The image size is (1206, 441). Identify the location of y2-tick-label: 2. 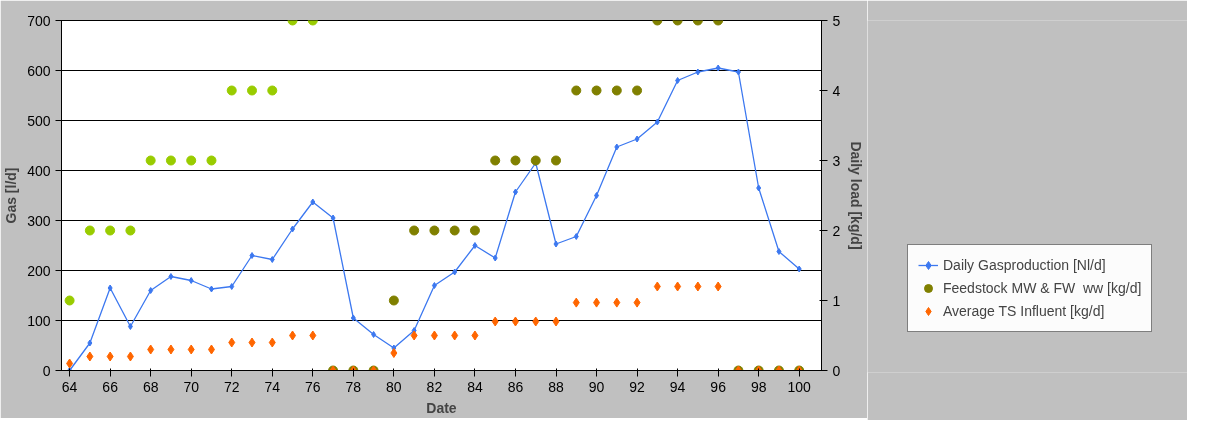
(836, 230).